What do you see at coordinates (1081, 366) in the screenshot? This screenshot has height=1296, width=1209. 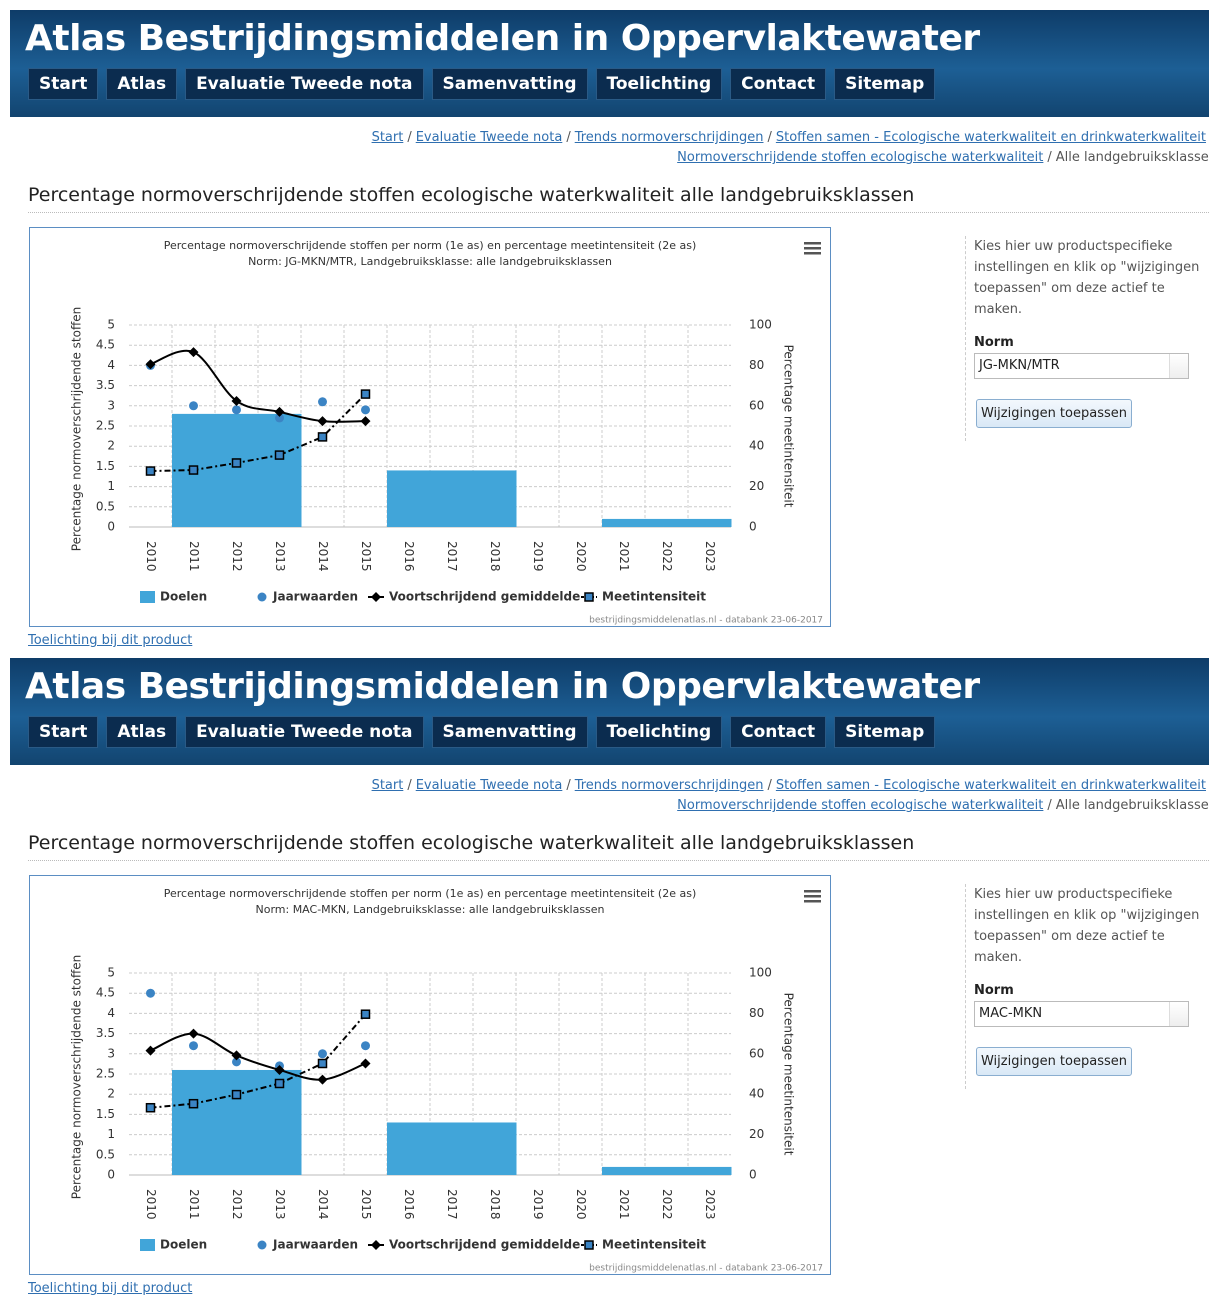 I see `norm-select: JG-MKN/MTR` at bounding box center [1081, 366].